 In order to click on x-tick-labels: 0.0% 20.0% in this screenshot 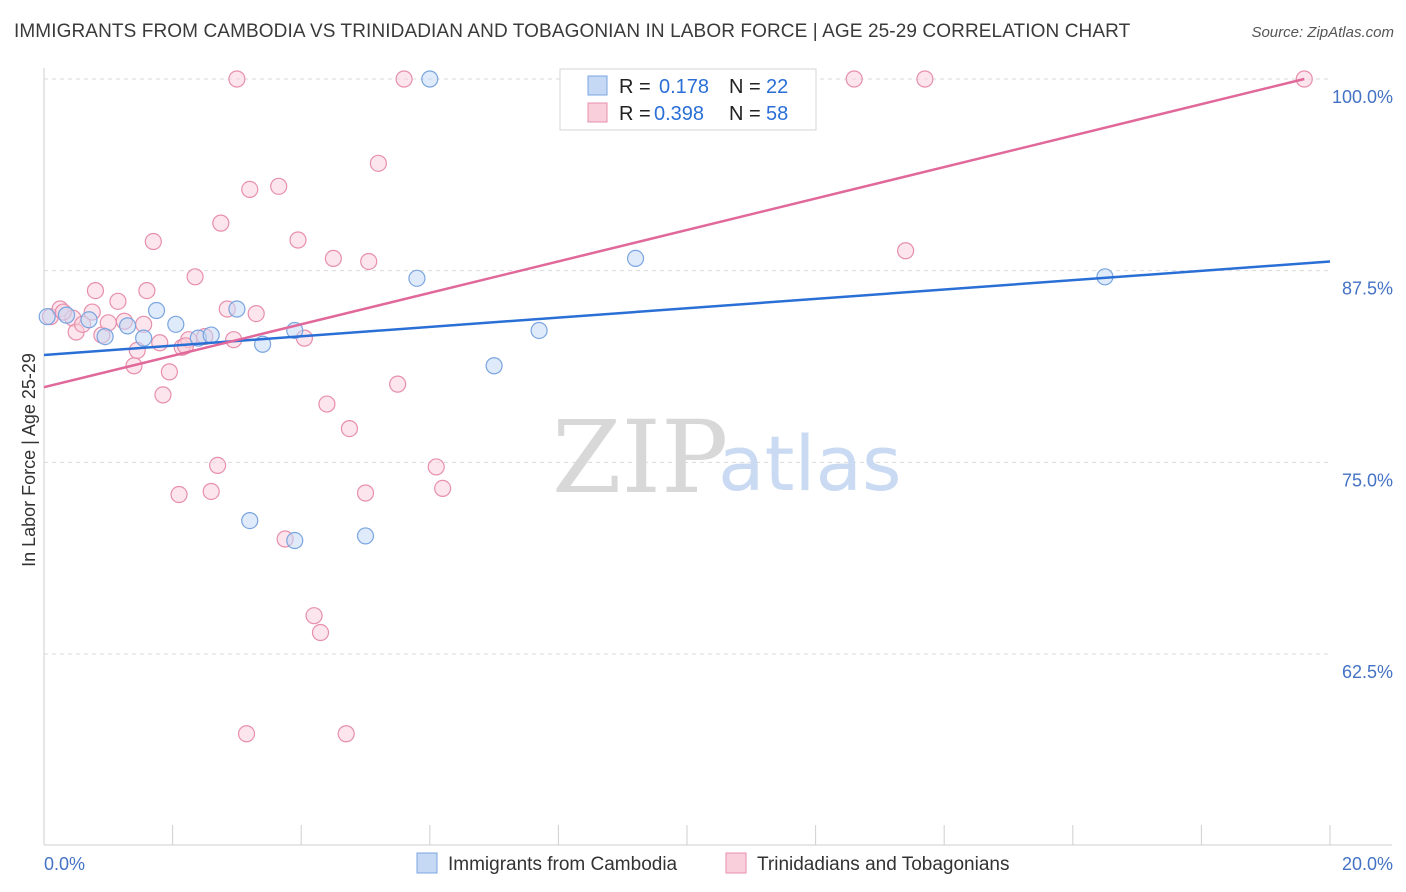, I will do `click(718, 864)`.